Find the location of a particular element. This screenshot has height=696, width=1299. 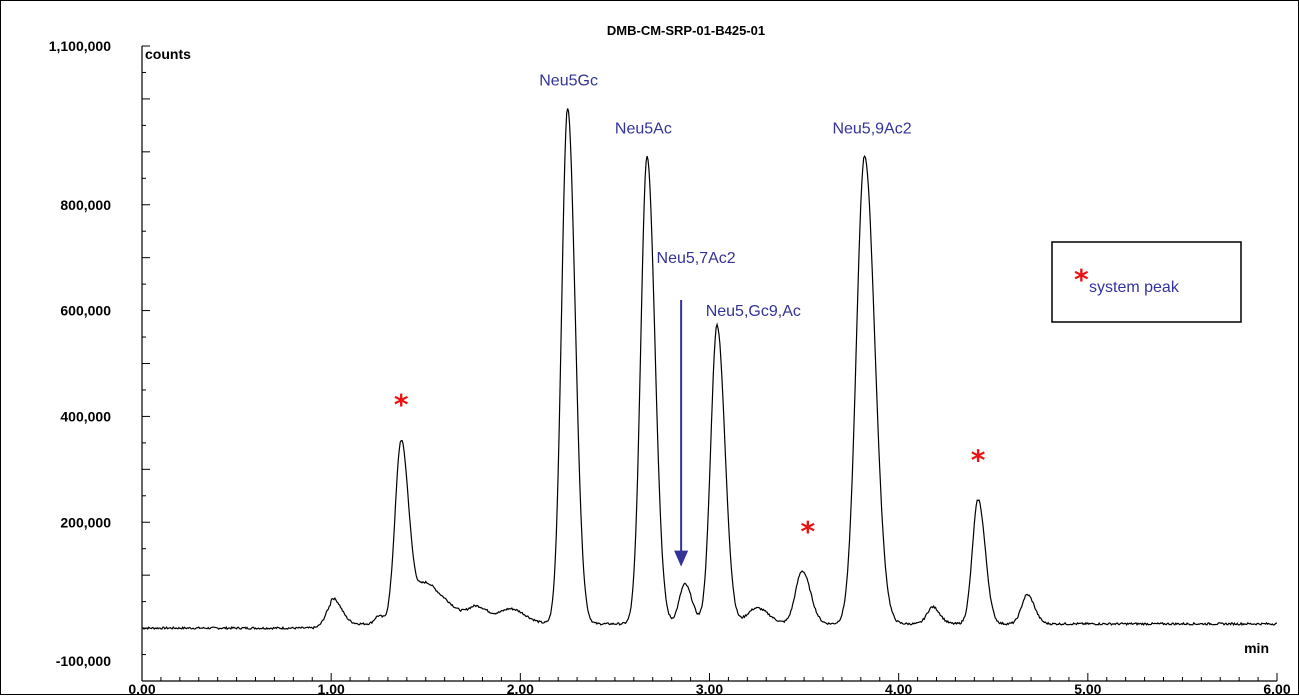

x-tick-label: 1.00 is located at coordinates (331, 688).